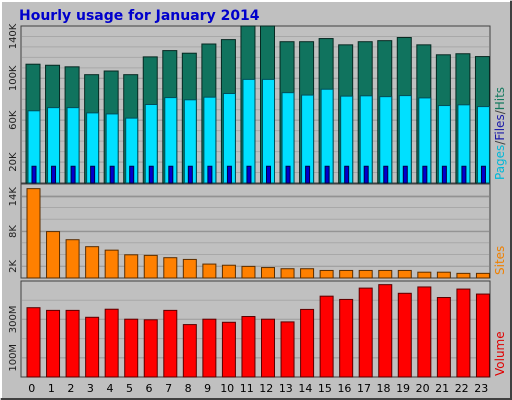 The image size is (512, 400). I want to click on y-axis-label-part: /, so click(500, 111).